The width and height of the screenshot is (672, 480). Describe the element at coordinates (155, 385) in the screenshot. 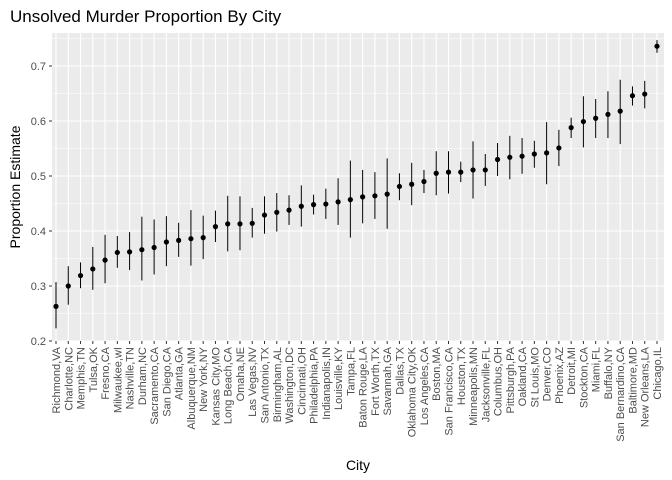

I see `x-tick-label: Sacramento,CA` at that location.